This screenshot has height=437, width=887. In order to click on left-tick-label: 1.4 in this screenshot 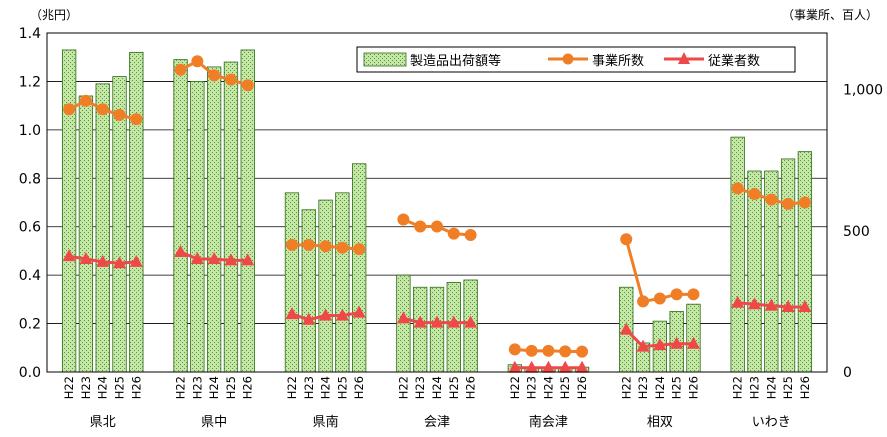, I will do `click(30, 34)`.